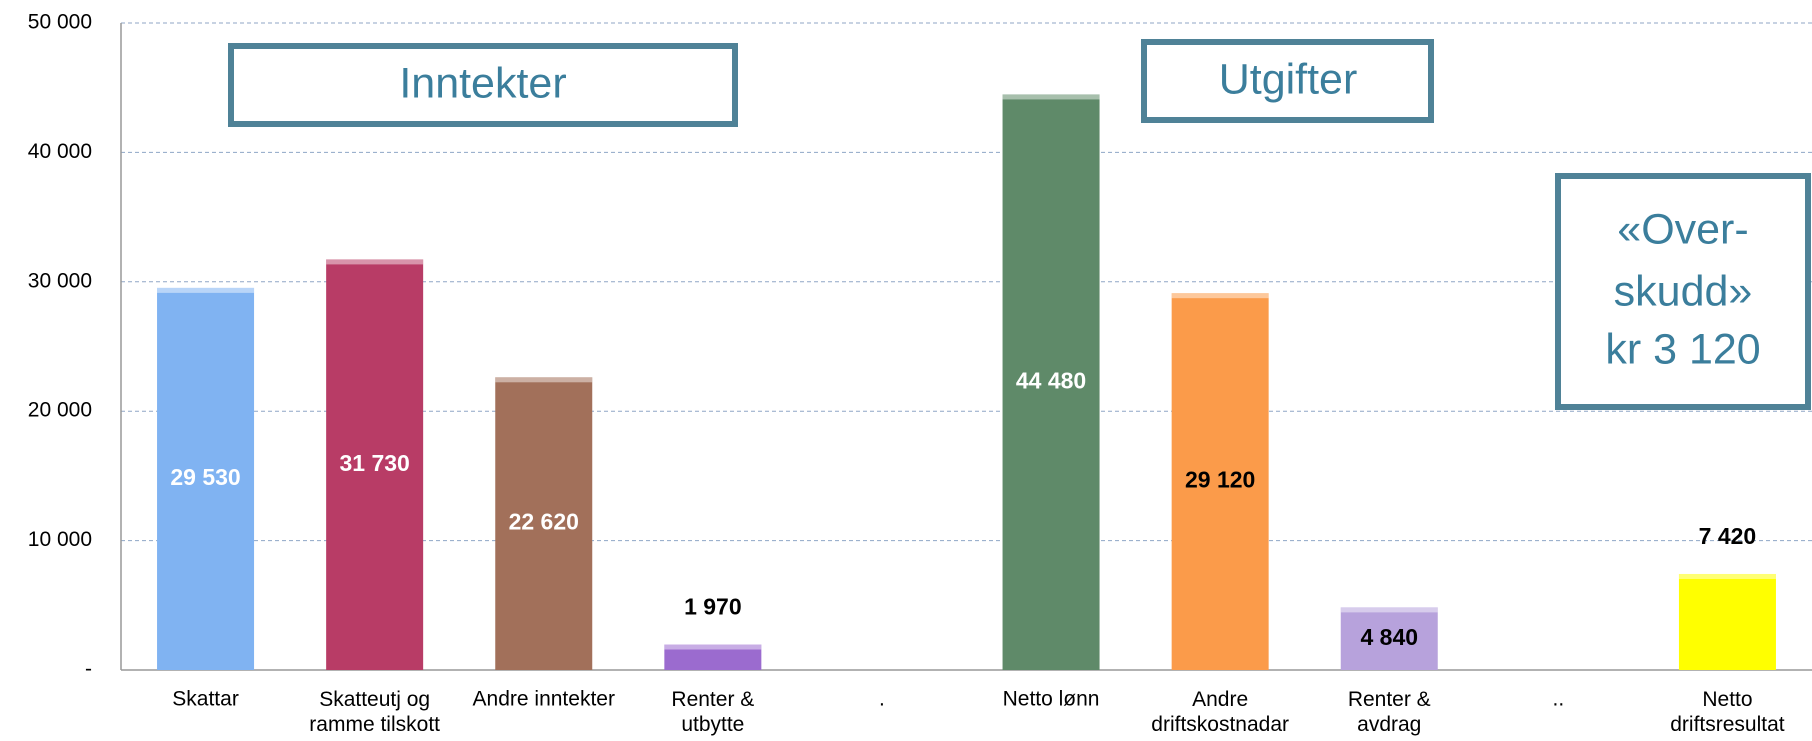 The height and width of the screenshot is (741, 1812). What do you see at coordinates (1051, 699) in the screenshot?
I see `x-tick-label: Netto lønn` at bounding box center [1051, 699].